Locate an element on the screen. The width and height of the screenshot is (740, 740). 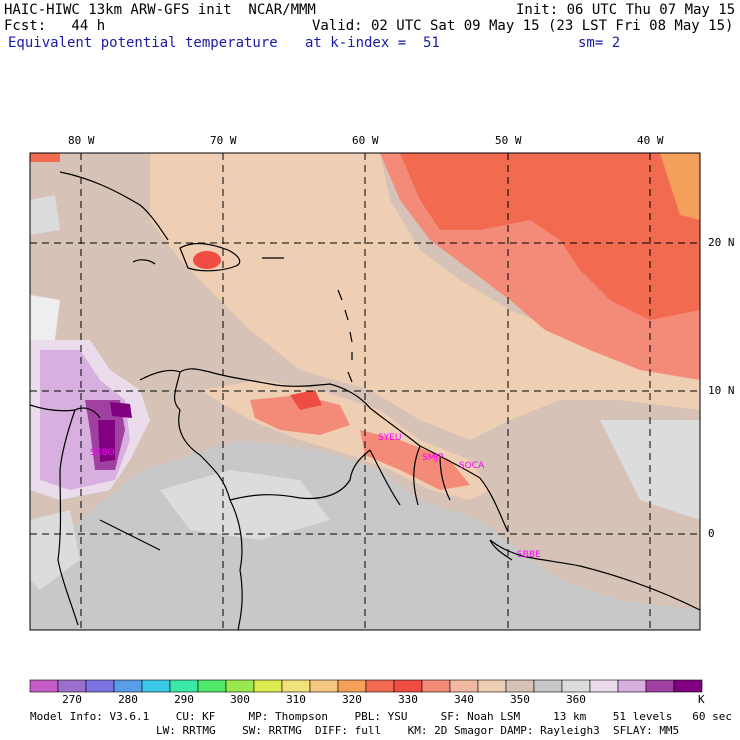
lat-label-equator: 0 is located at coordinates (711, 533).